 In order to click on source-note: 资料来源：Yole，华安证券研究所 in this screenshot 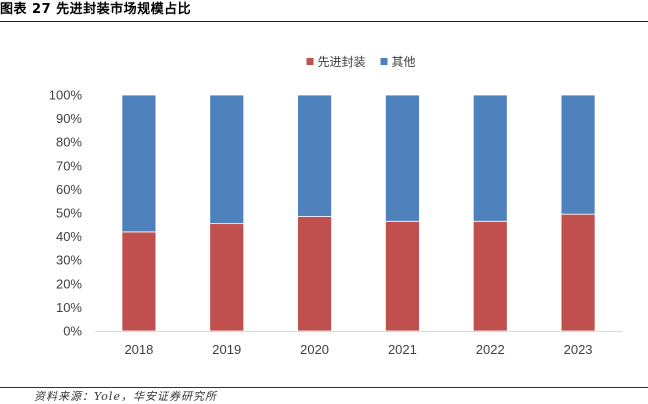, I will do `click(125, 396)`.